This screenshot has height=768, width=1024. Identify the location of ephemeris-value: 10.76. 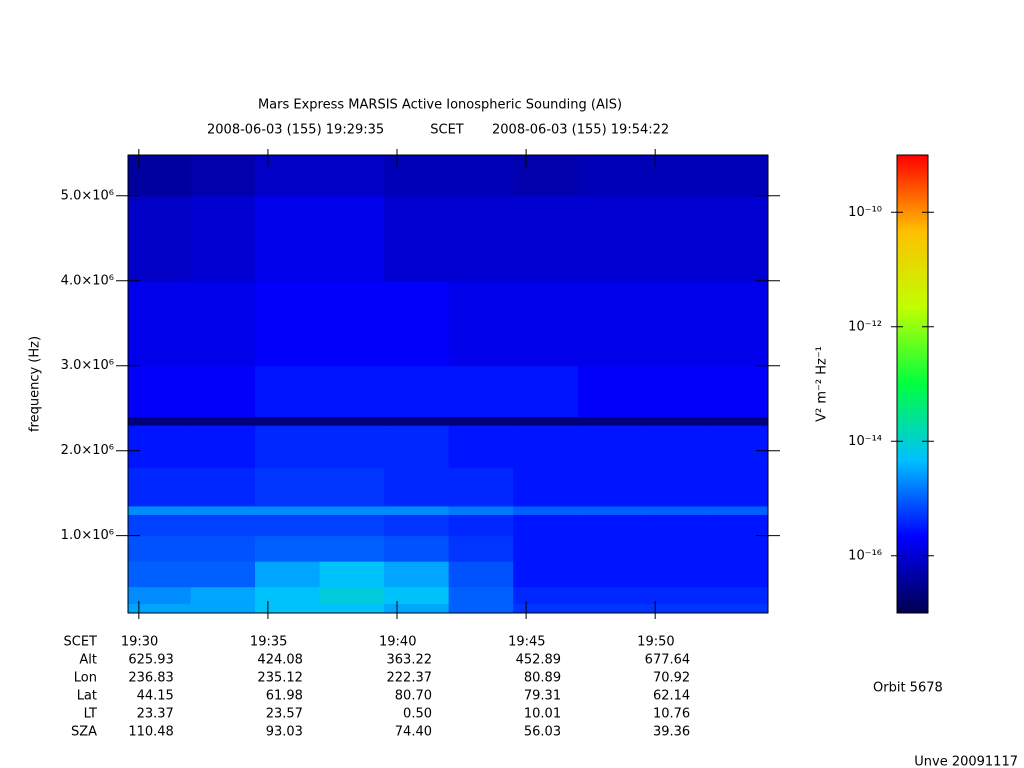
(671, 714).